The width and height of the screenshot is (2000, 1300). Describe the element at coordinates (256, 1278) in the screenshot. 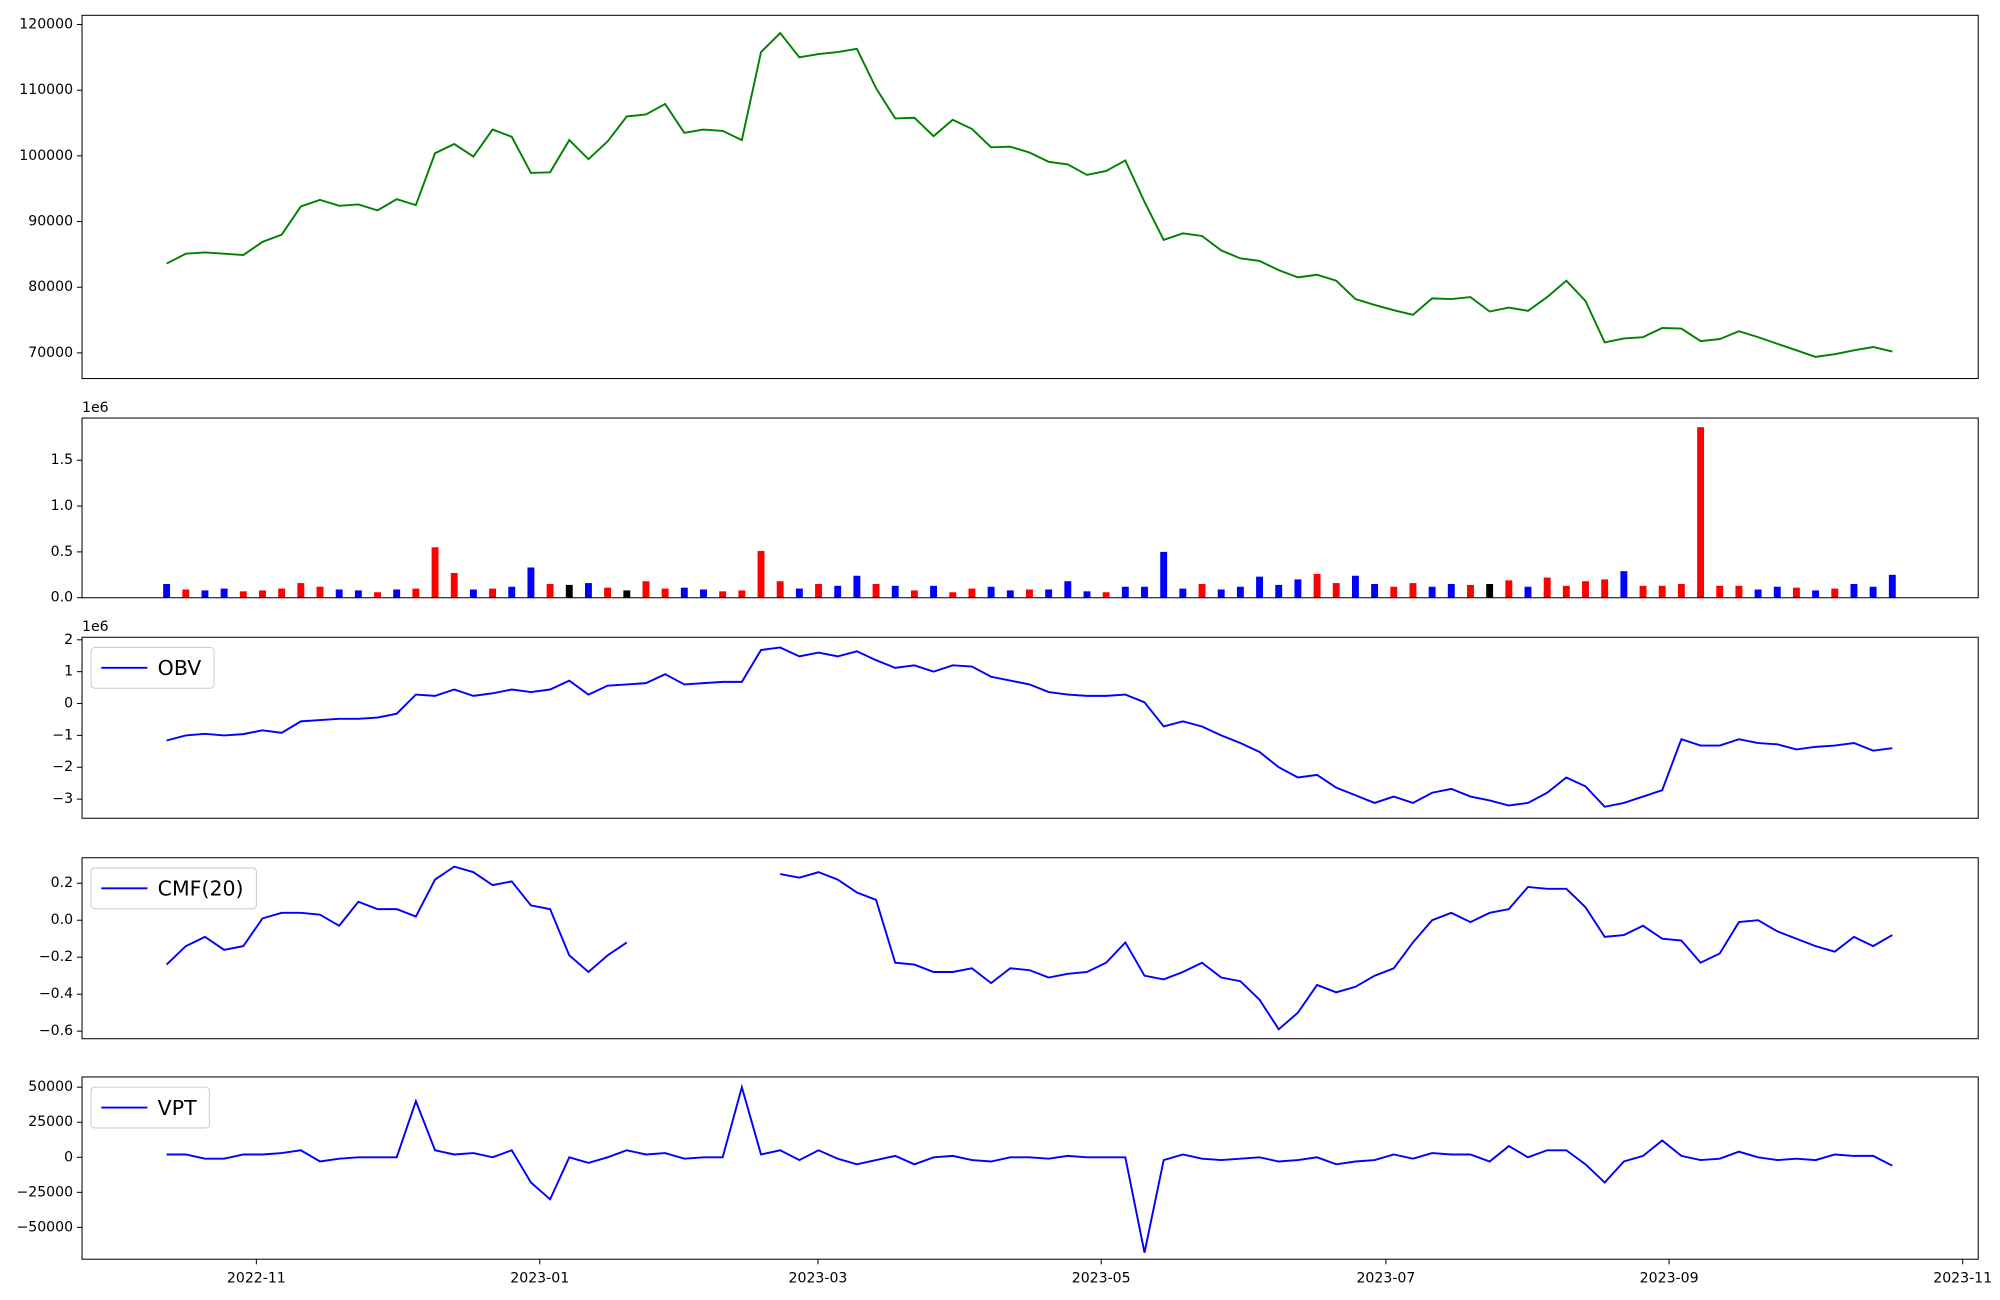

I see `x-tick-label: 2022-11` at that location.